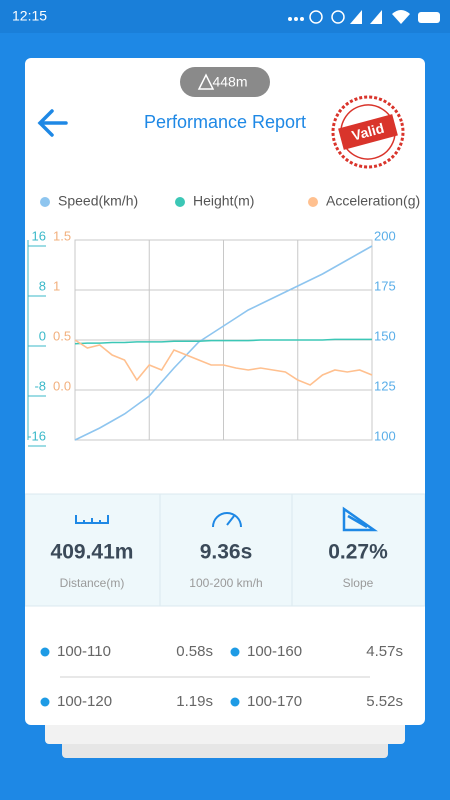 This screenshot has height=800, width=450. Describe the element at coordinates (229, 82) in the screenshot. I see `badge-text: 448m` at that location.